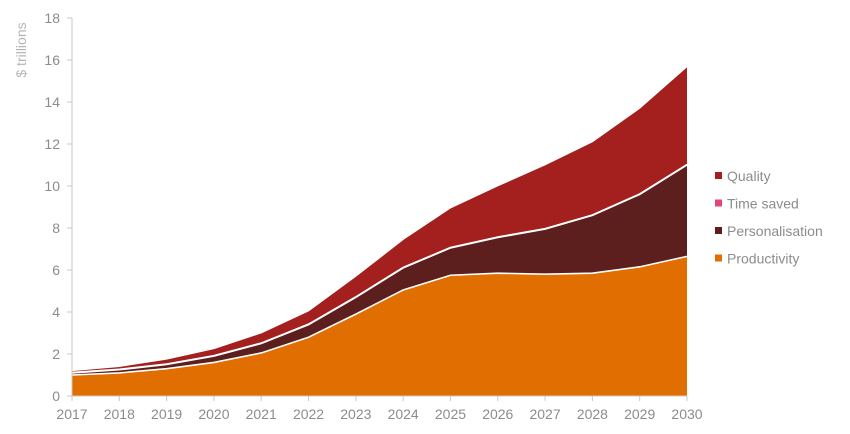 The width and height of the screenshot is (850, 434). I want to click on y-tick-label: 10, so click(52, 186).